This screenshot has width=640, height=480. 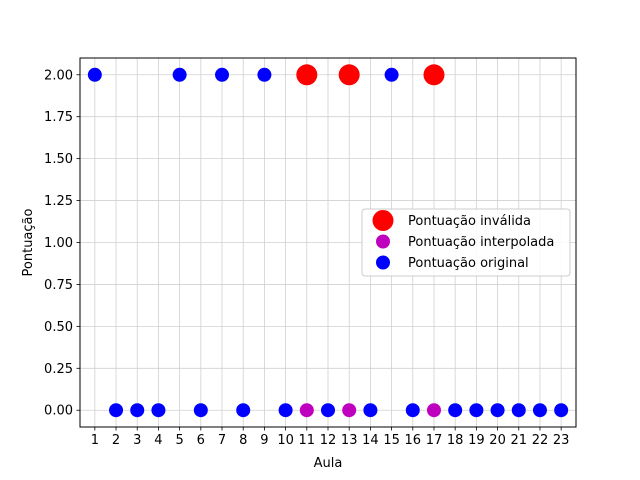 What do you see at coordinates (158, 440) in the screenshot?
I see `x-tick-label: 4` at bounding box center [158, 440].